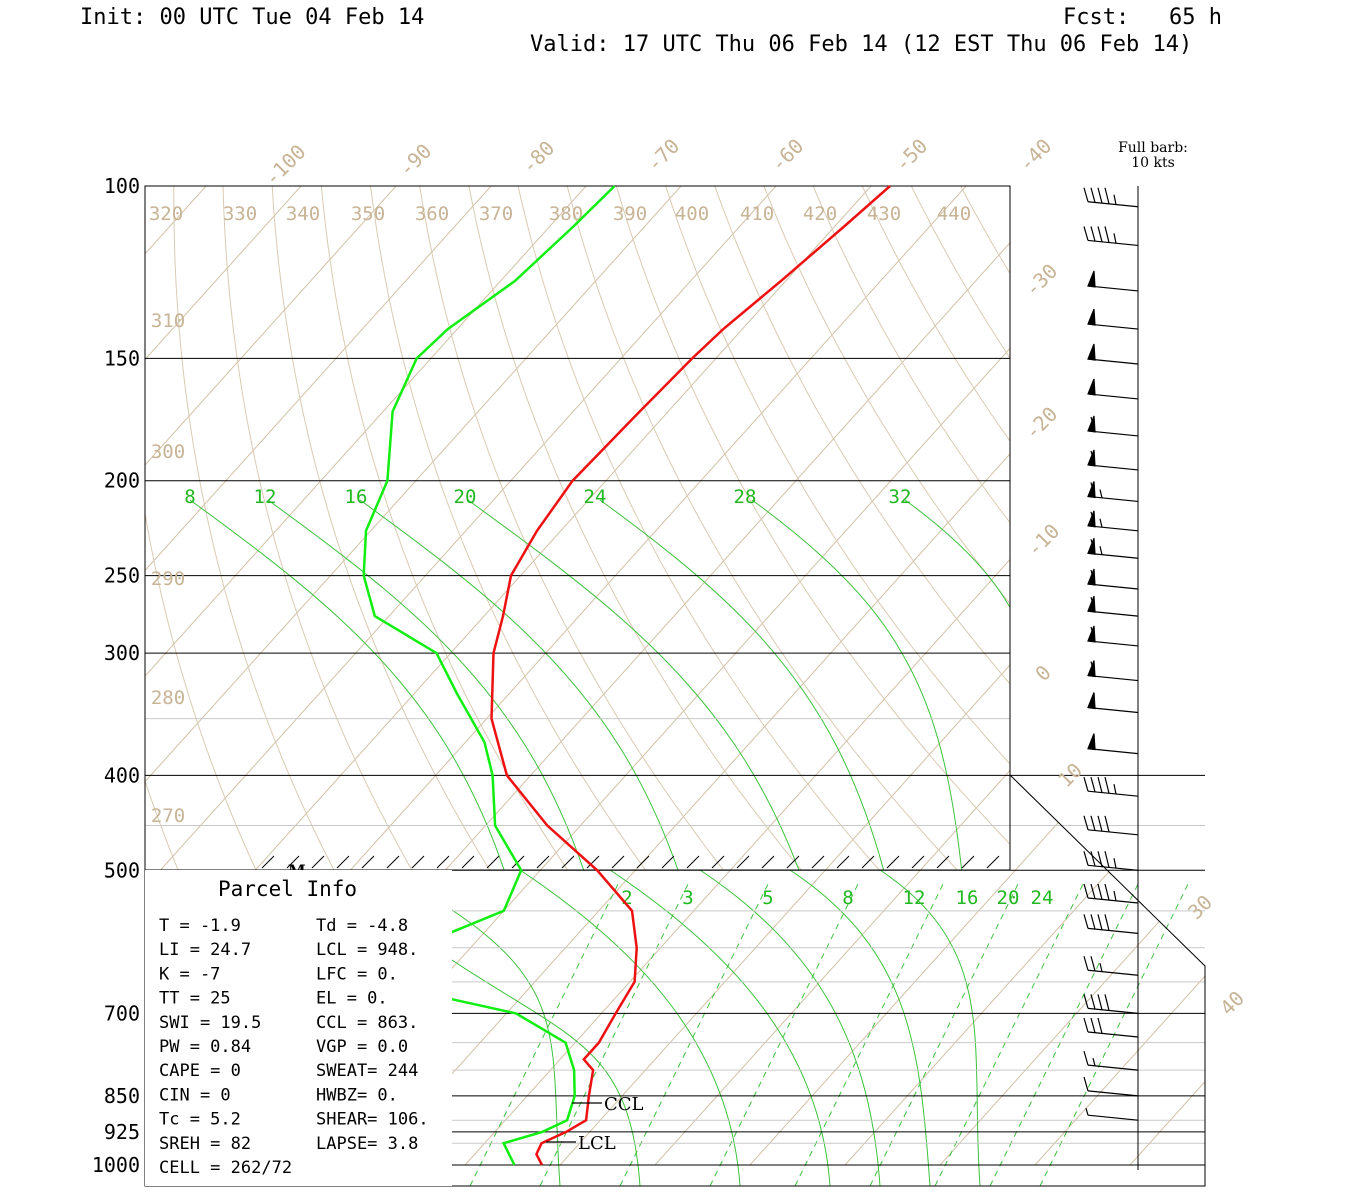  Describe the element at coordinates (745, 497) in the screenshot. I see `mixing-ratio-label: 28` at that location.